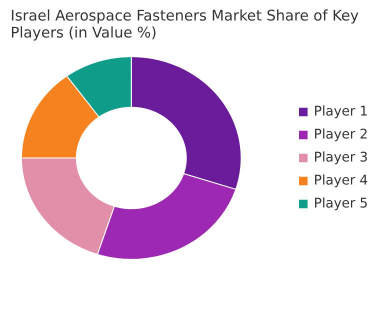  I want to click on legend-label: Player 1, so click(341, 111).